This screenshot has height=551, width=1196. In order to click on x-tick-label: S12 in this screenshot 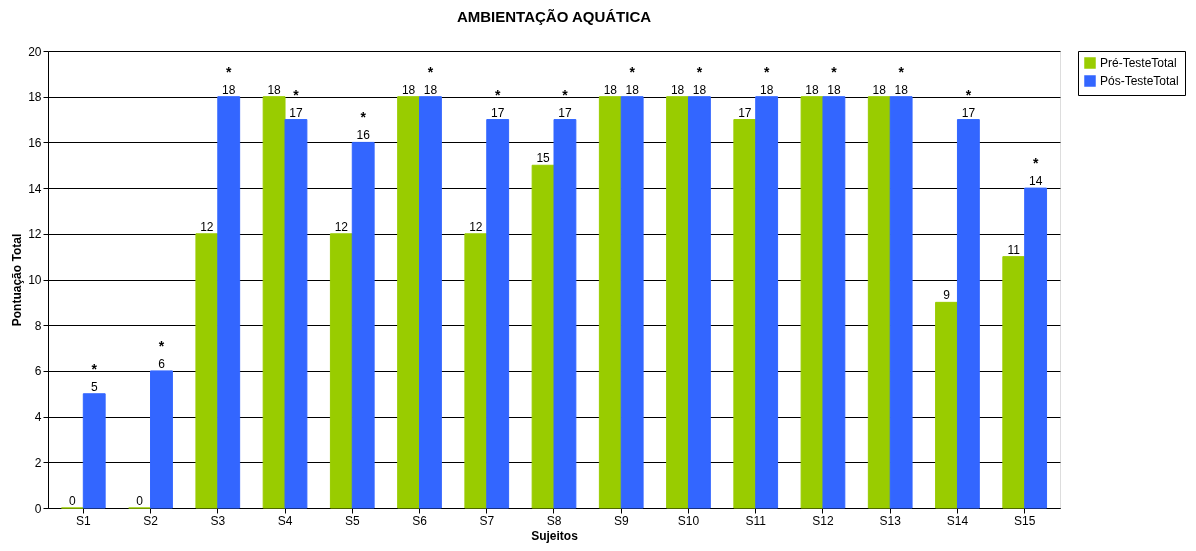, I will do `click(823, 520)`.